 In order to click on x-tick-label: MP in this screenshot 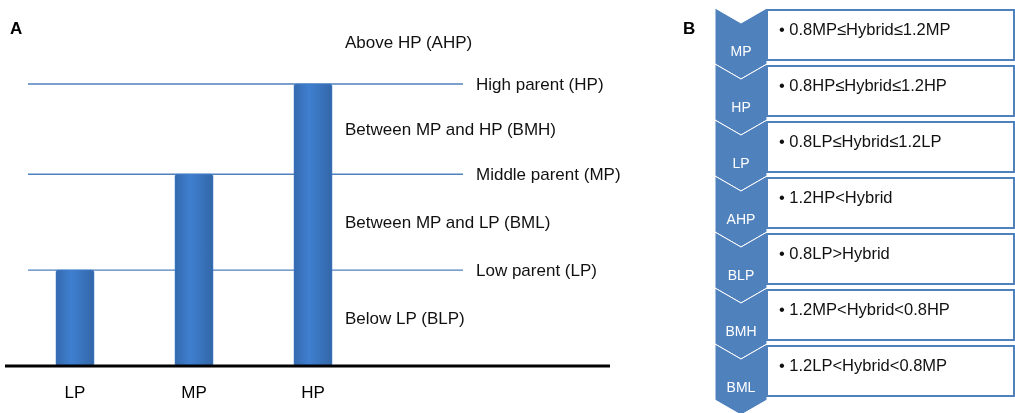, I will do `click(194, 392)`.